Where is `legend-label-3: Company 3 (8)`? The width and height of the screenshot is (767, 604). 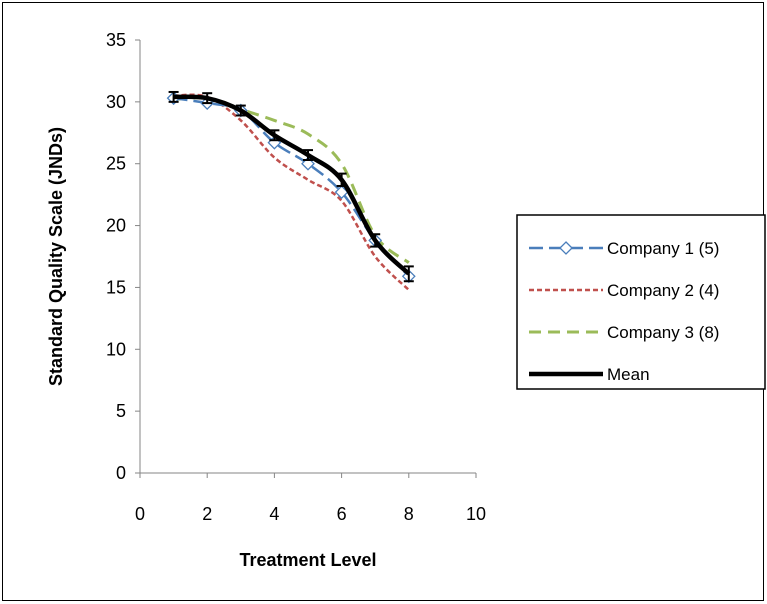 legend-label-3: Company 3 (8) is located at coordinates (663, 332).